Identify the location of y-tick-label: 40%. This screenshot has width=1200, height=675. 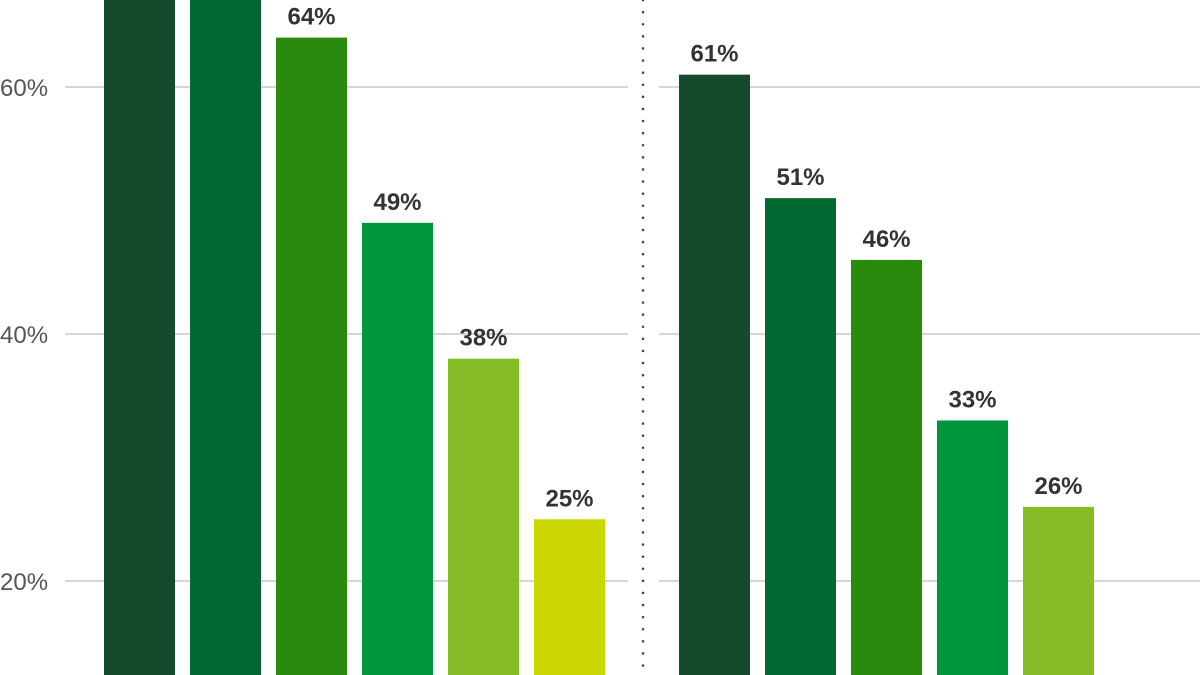
(24, 335).